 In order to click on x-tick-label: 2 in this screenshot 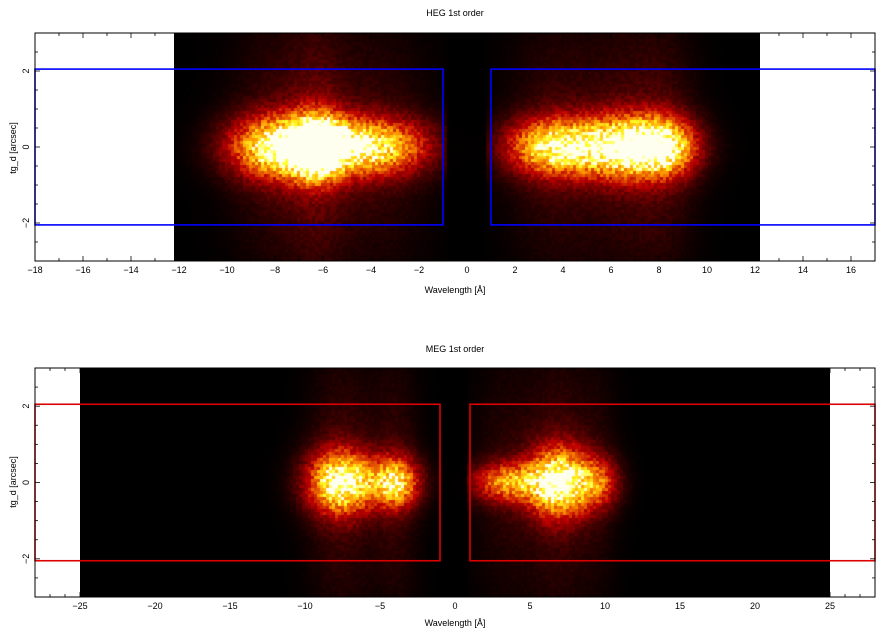, I will do `click(514, 270)`.